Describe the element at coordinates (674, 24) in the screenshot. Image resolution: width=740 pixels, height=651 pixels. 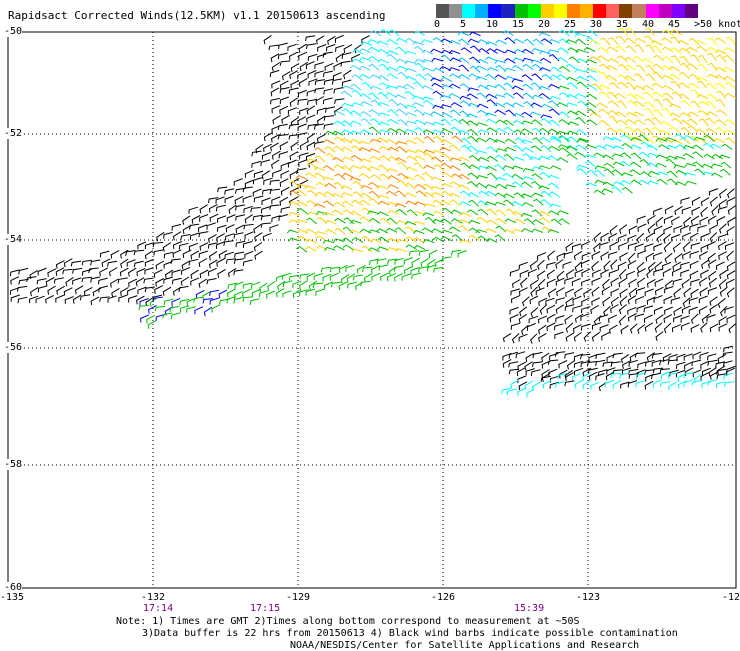
I see `colorbar-label: 45` at that location.